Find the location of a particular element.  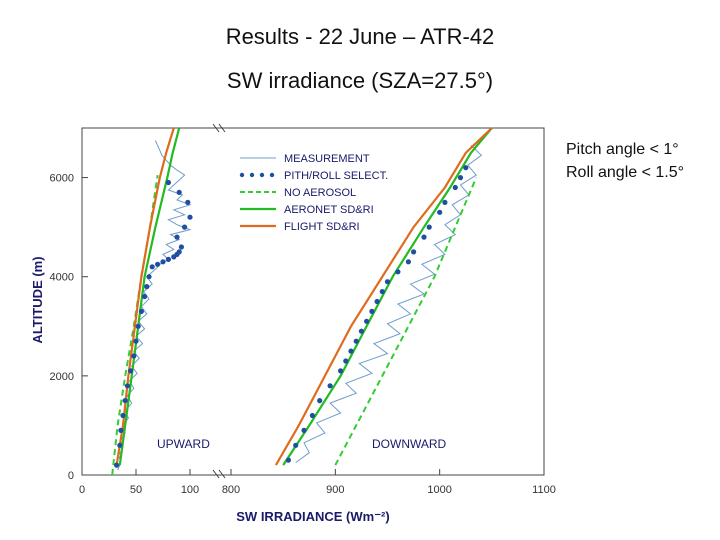

x-tick-label: 900 is located at coordinates (335, 490).